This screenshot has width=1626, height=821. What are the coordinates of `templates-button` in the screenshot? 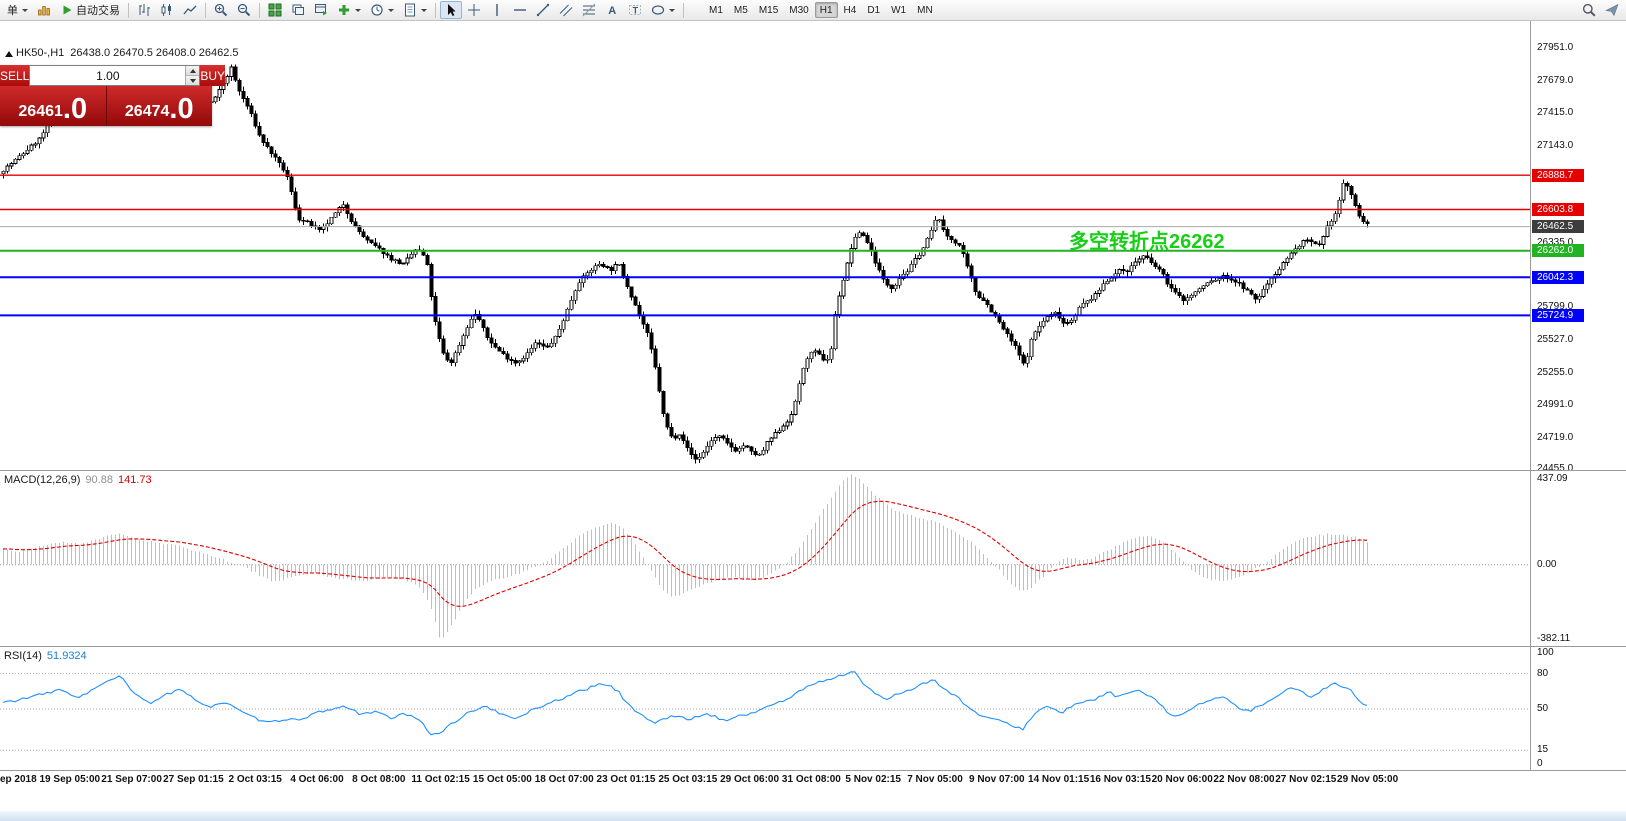 It's located at (415, 10).